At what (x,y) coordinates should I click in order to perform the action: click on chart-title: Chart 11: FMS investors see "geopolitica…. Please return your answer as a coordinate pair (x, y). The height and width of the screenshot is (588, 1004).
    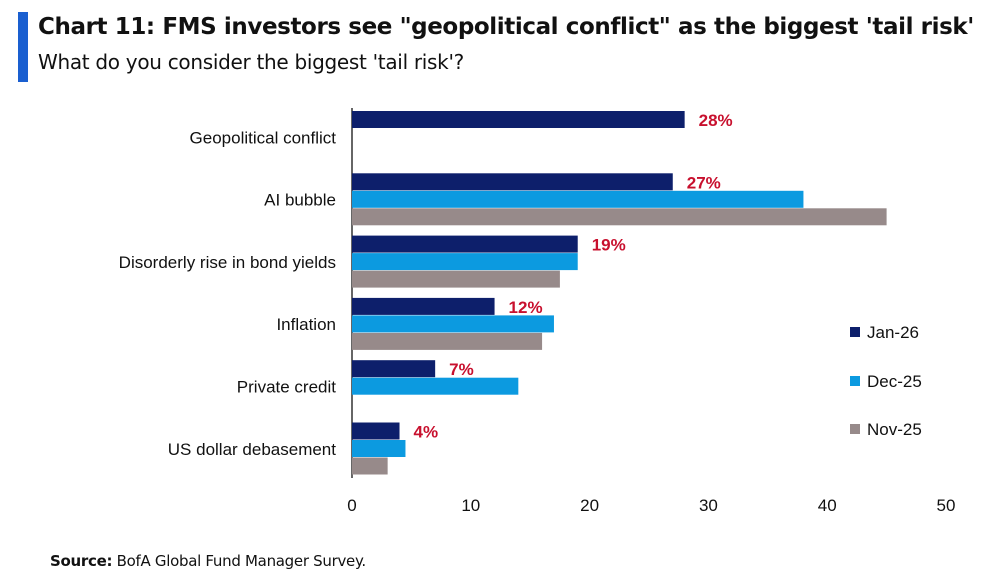
    Looking at the image, I should click on (506, 27).